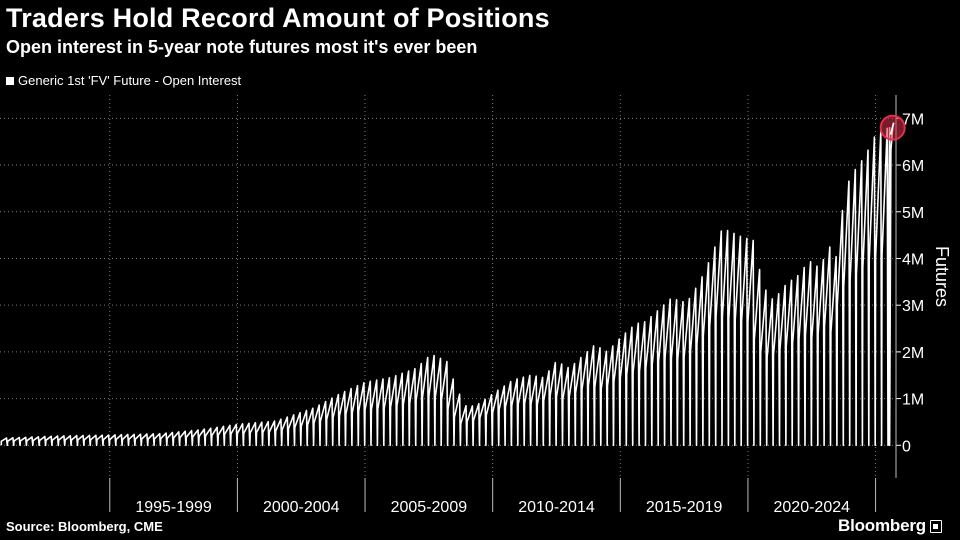 The image size is (960, 540). I want to click on source-note: Source: Bloomberg, CME, so click(84, 526).